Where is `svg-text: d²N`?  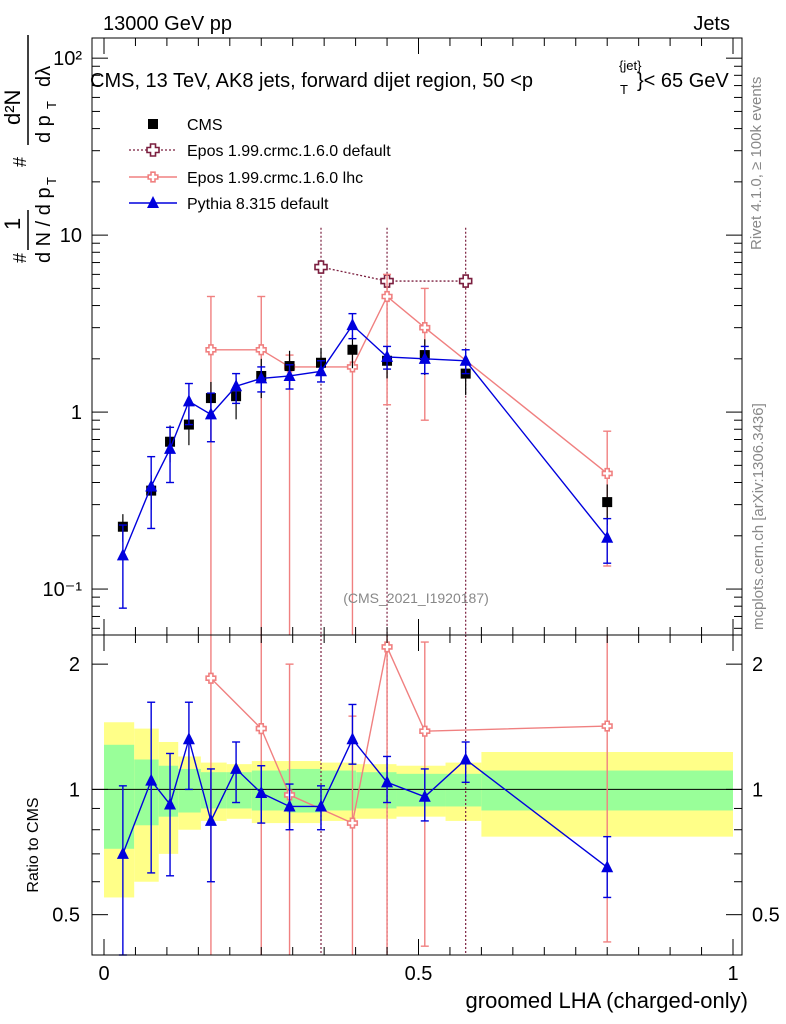 svg-text: d²N is located at coordinates (12, 107).